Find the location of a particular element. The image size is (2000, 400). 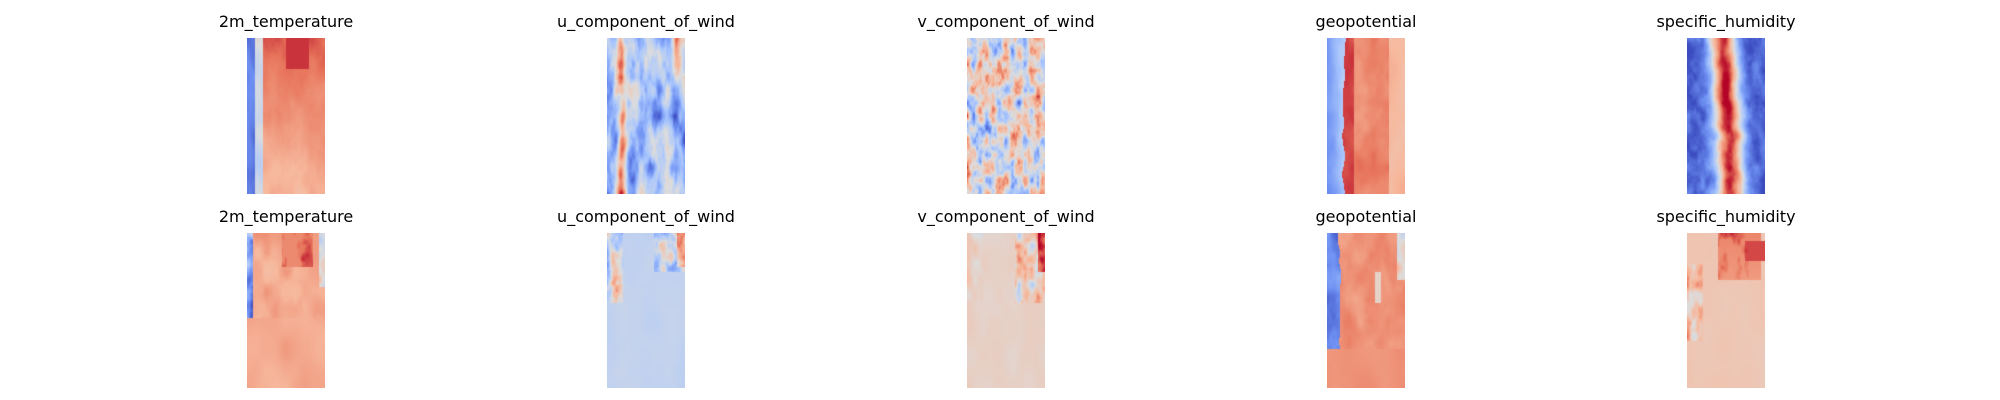

heatmap-r2-c4 is located at coordinates (1366, 310).